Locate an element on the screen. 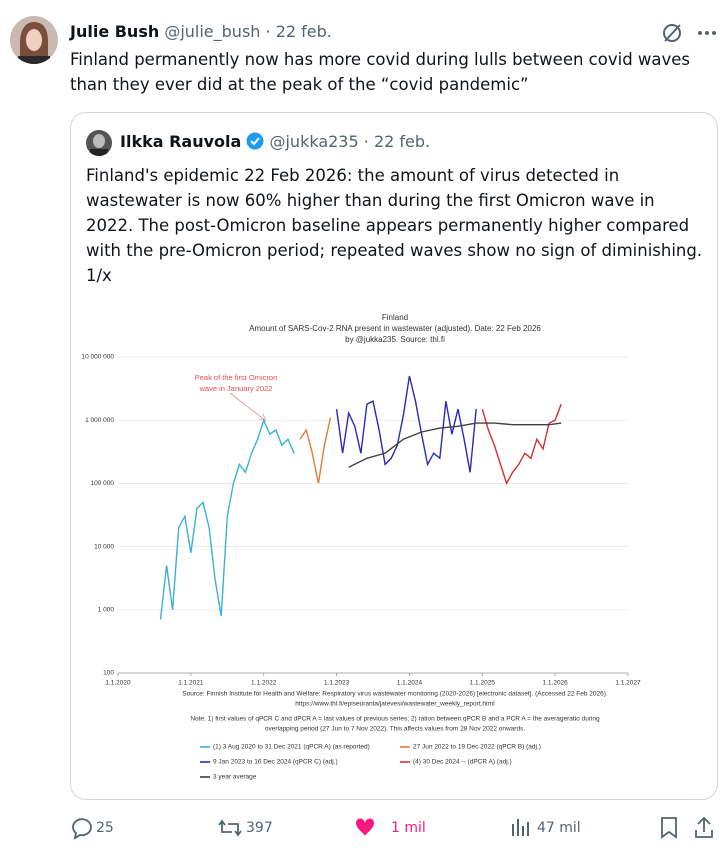  legend-label: 3 year average is located at coordinates (235, 777).